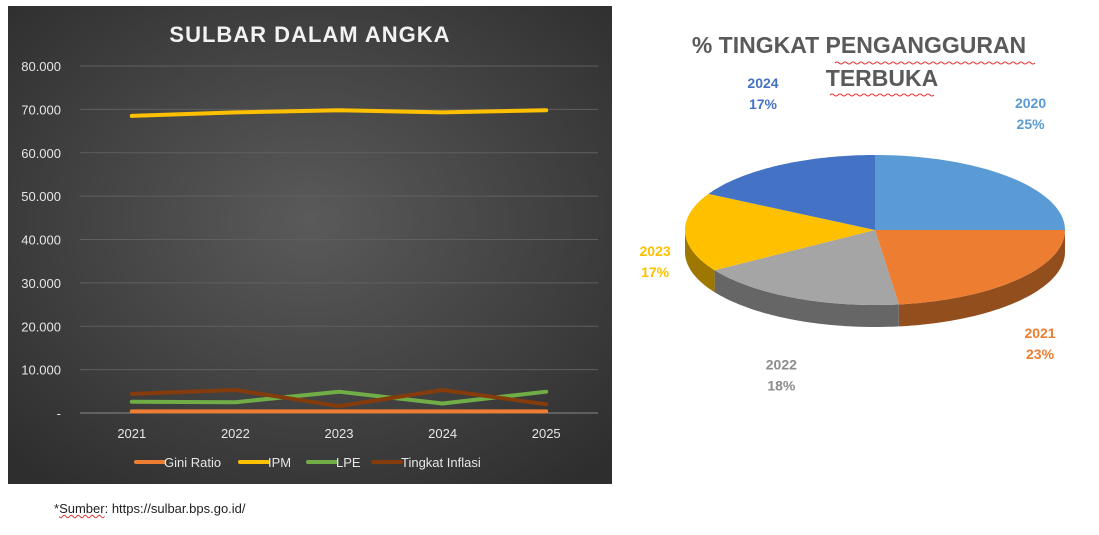 This screenshot has height=535, width=1099. I want to click on x-axis-ticks: 2021 2022 2023 2024 2025, so click(338, 433).